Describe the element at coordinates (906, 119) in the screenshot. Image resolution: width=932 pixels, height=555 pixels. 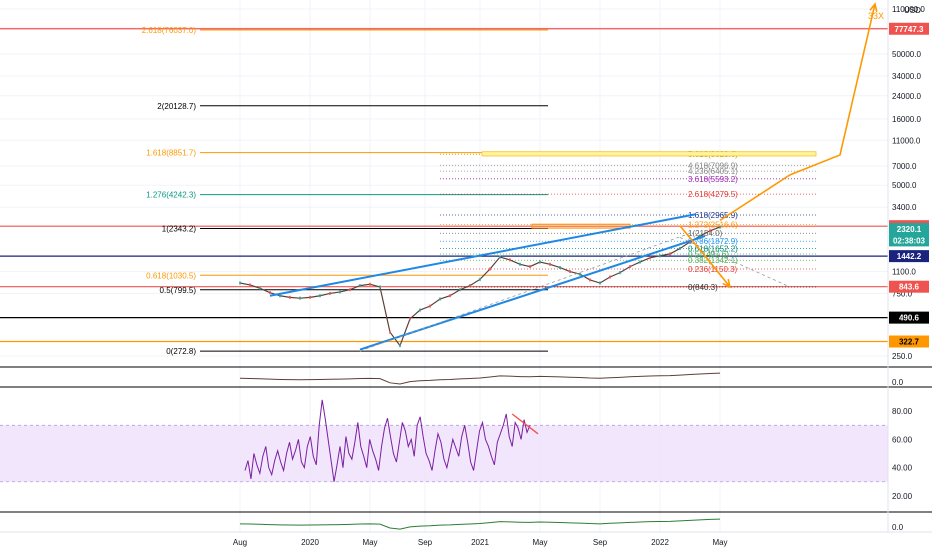
I see `price-axis-tick: 16000.0` at that location.